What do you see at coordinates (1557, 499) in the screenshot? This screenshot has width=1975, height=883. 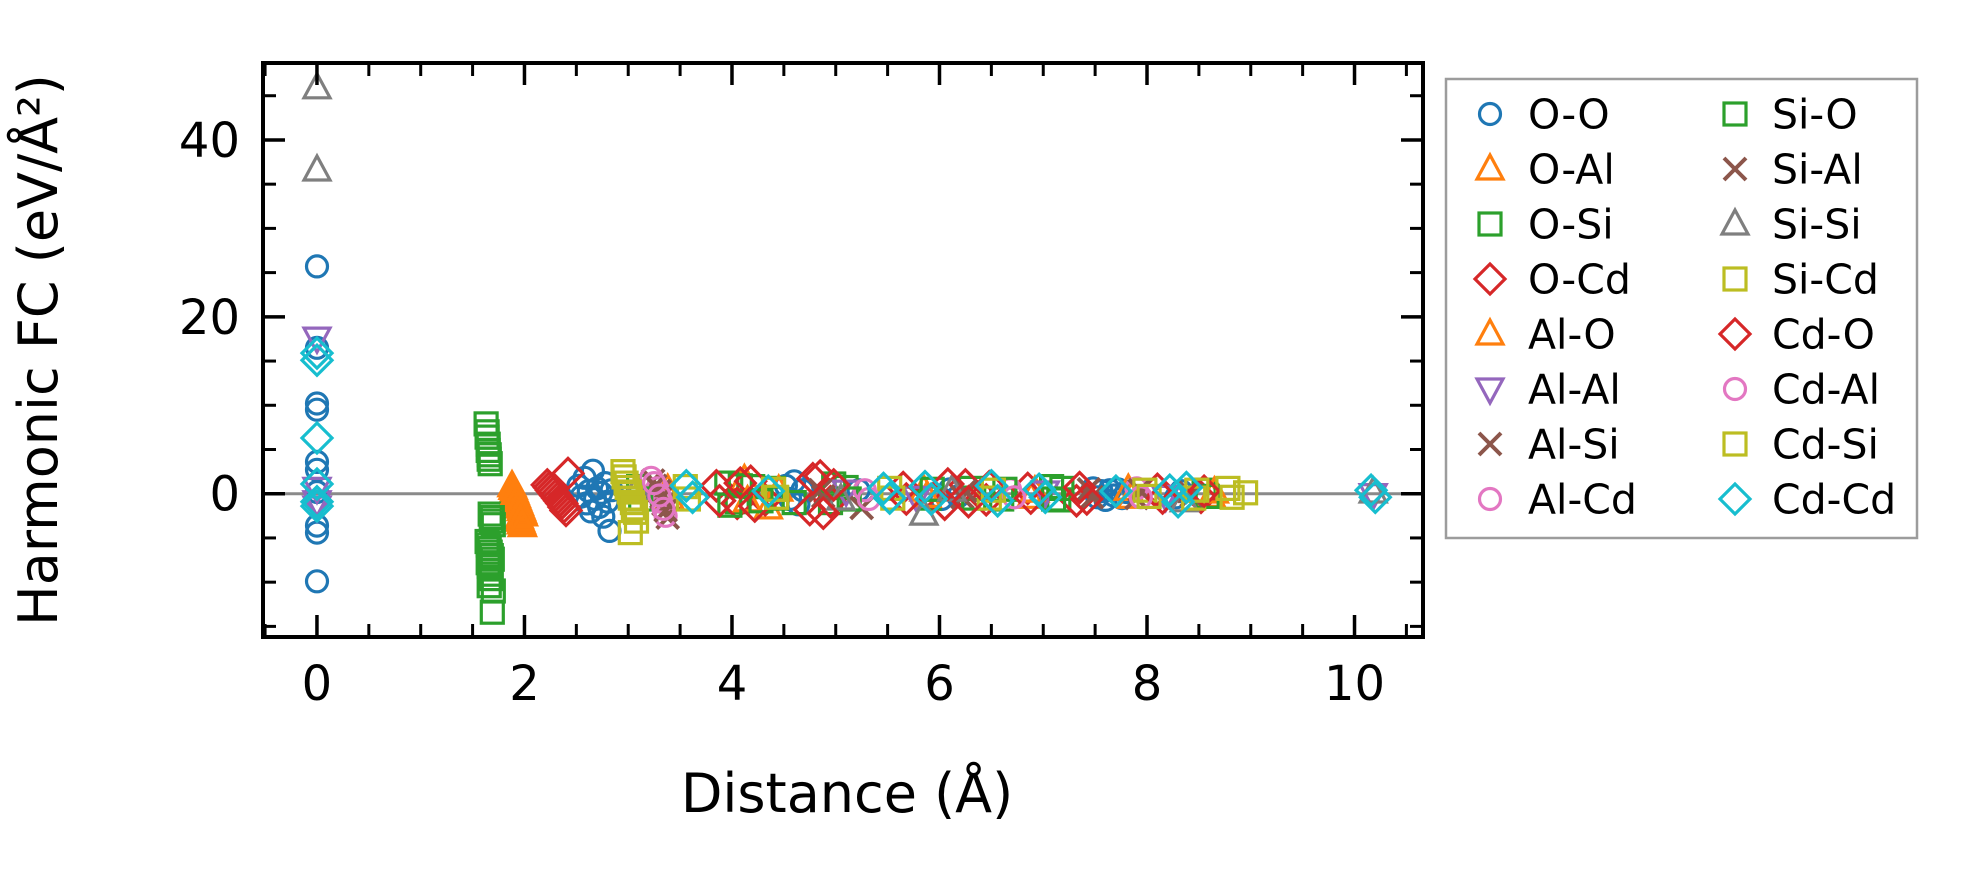 I see `legend-item-al-cd: Al-Cd` at bounding box center [1557, 499].